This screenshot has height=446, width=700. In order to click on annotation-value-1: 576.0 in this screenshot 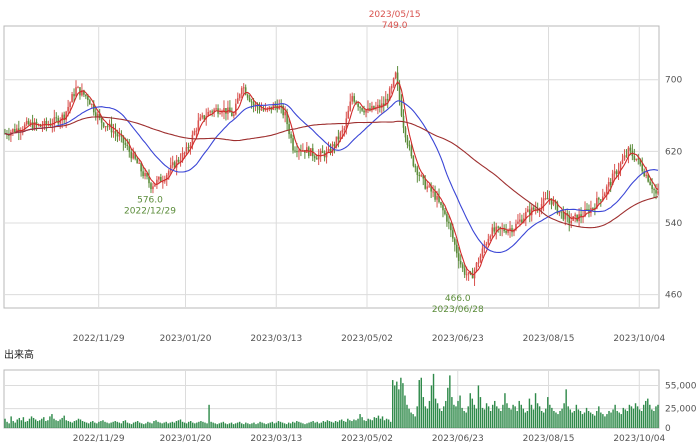, I will do `click(150, 201)`.